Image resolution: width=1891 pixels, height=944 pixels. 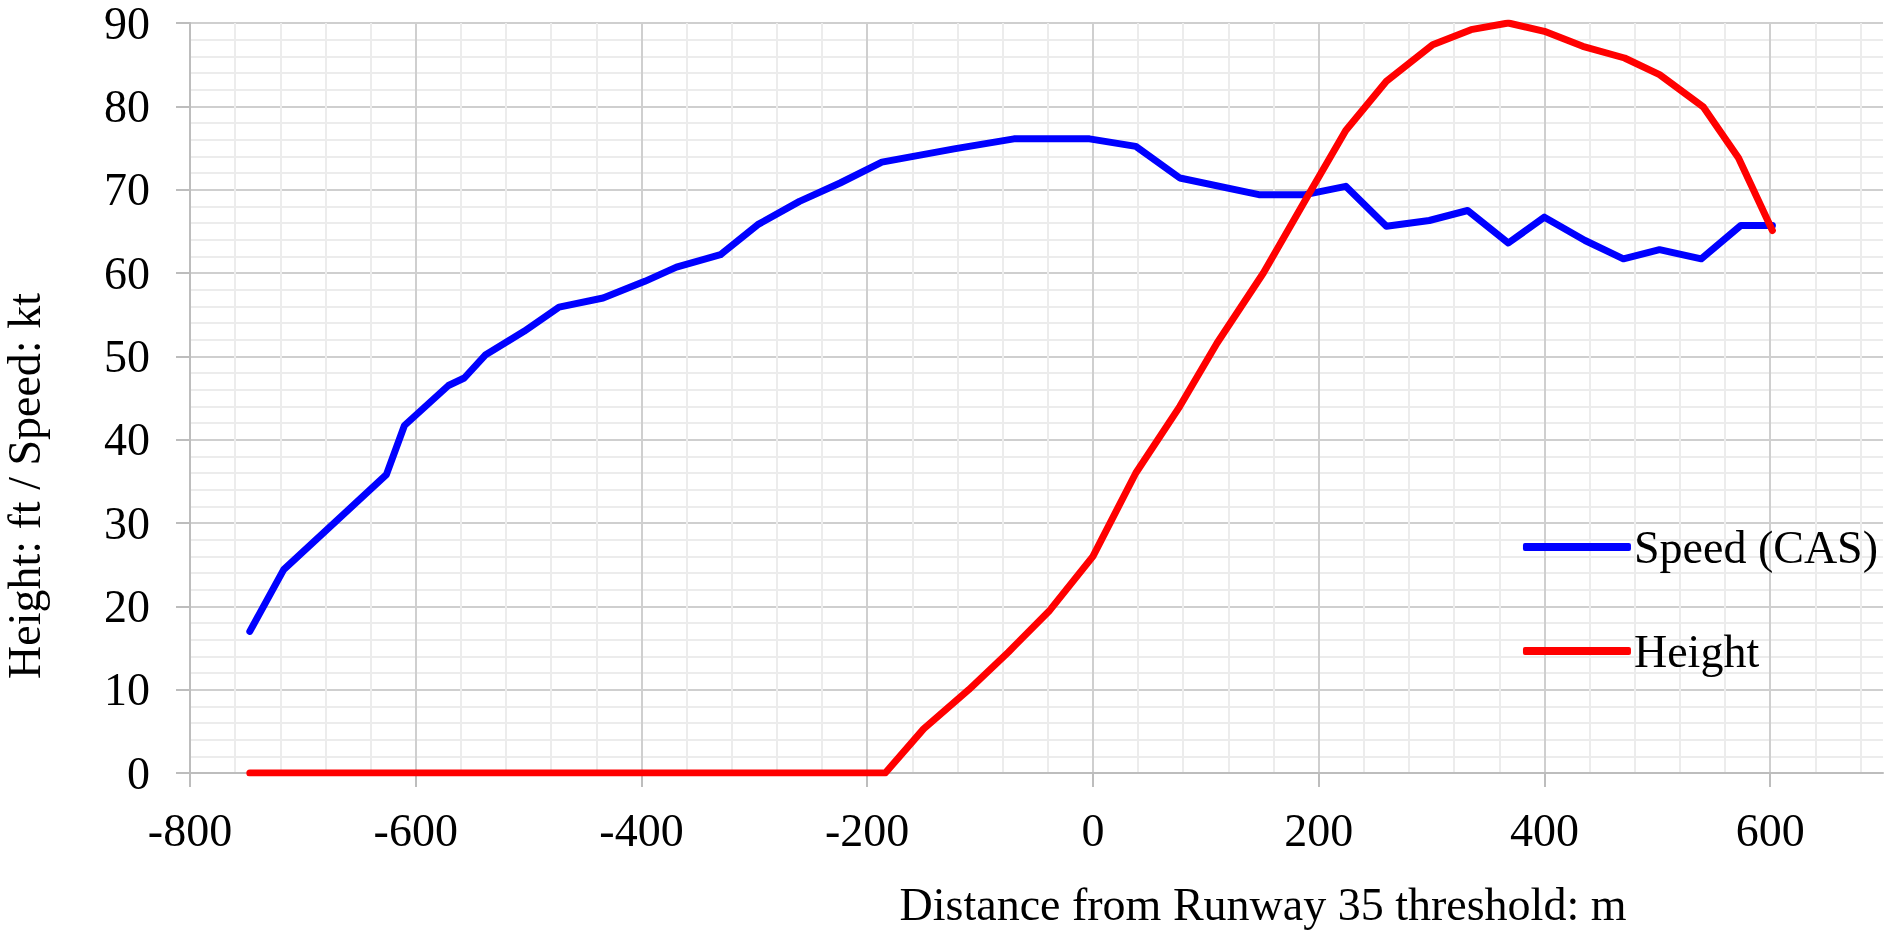 What do you see at coordinates (1093, 830) in the screenshot?
I see `x-tick-label: 0` at bounding box center [1093, 830].